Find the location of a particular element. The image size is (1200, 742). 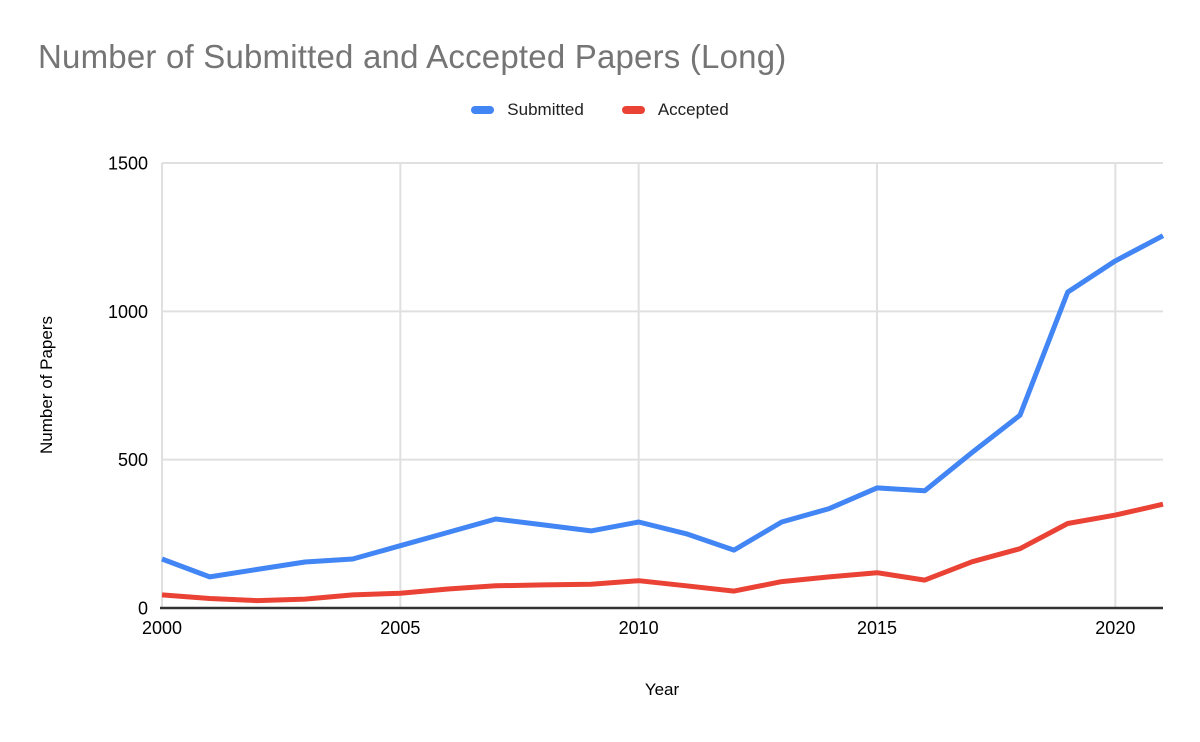

x-tick-label-2010: 2010 is located at coordinates (639, 628).